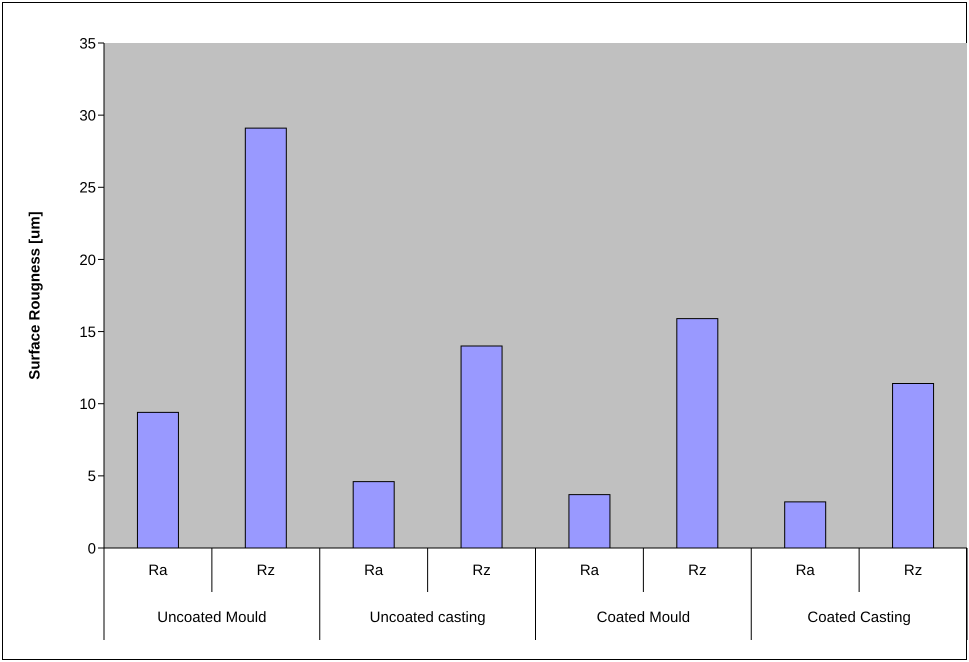 Image resolution: width=969 pixels, height=662 pixels. What do you see at coordinates (87, 43) in the screenshot?
I see `y-tick-label: 35` at bounding box center [87, 43].